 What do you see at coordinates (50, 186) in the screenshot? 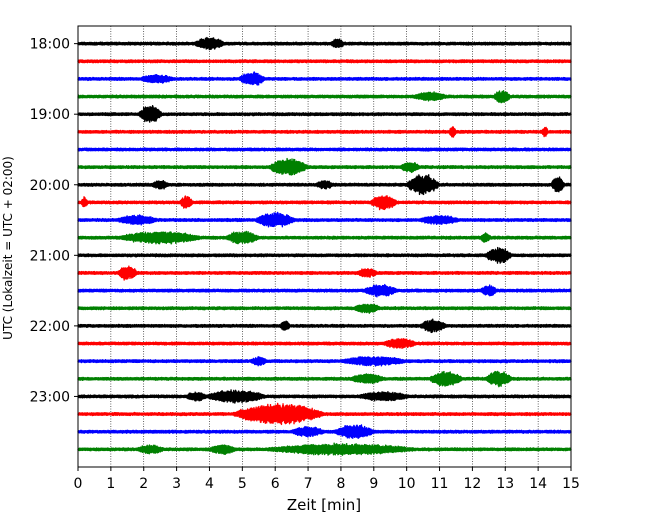
I see `y-tick-label: 20:00` at bounding box center [50, 186].